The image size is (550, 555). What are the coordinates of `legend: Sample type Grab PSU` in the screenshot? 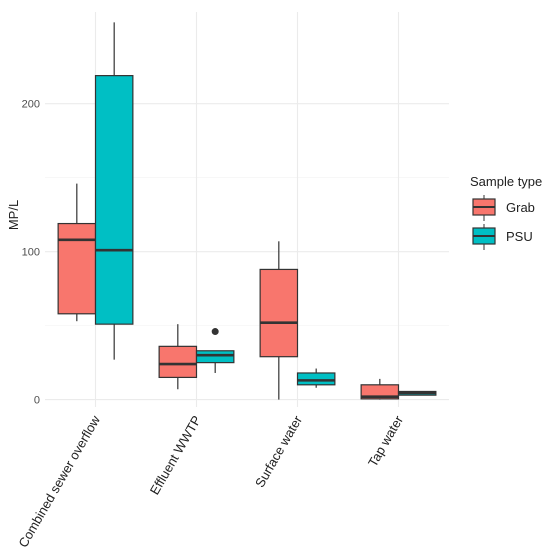 It's located at (506, 212).